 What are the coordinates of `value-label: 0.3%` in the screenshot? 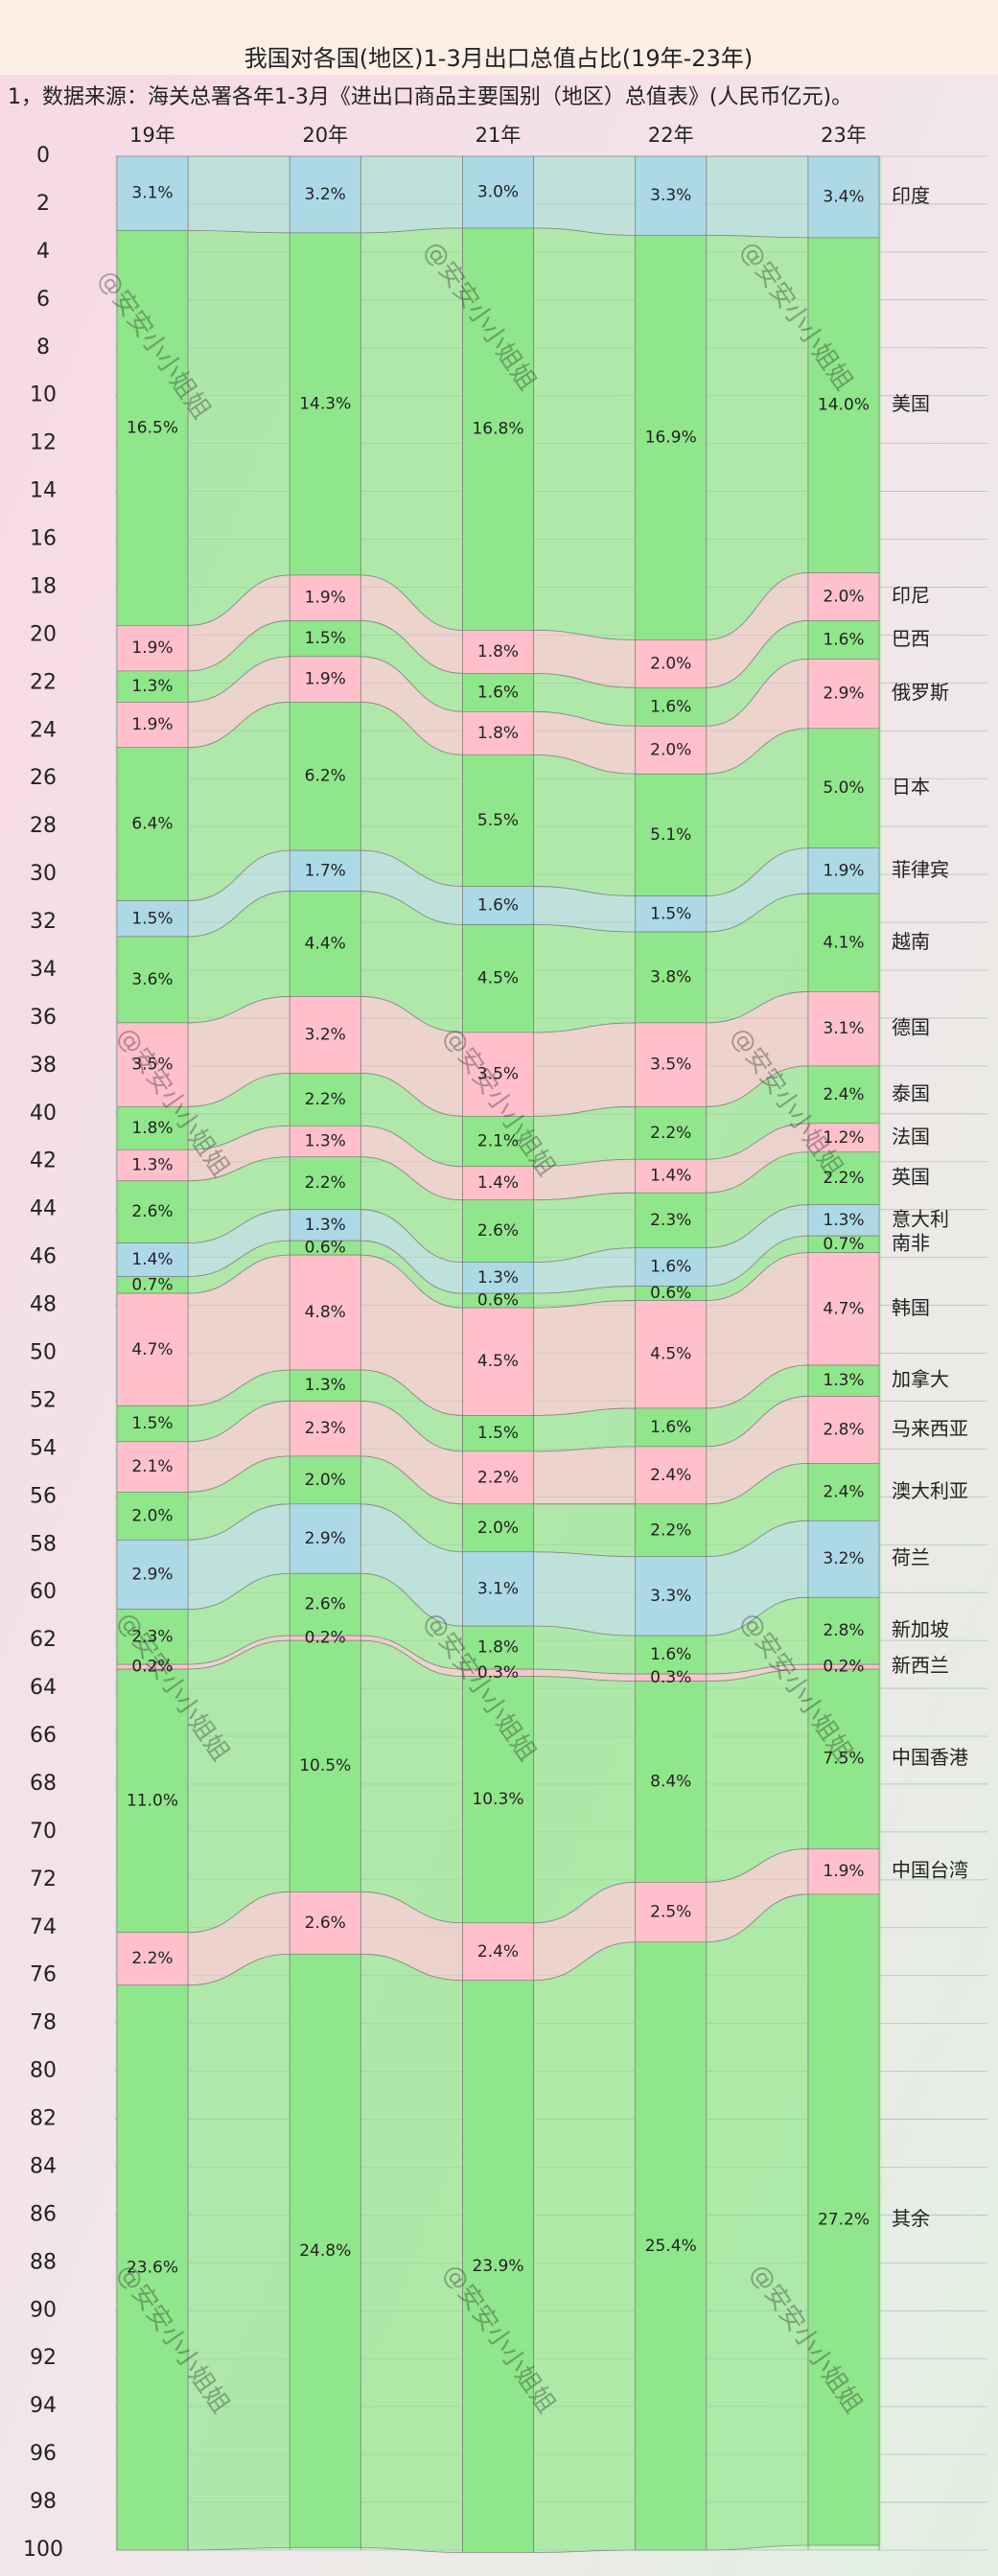 It's located at (498, 1673).